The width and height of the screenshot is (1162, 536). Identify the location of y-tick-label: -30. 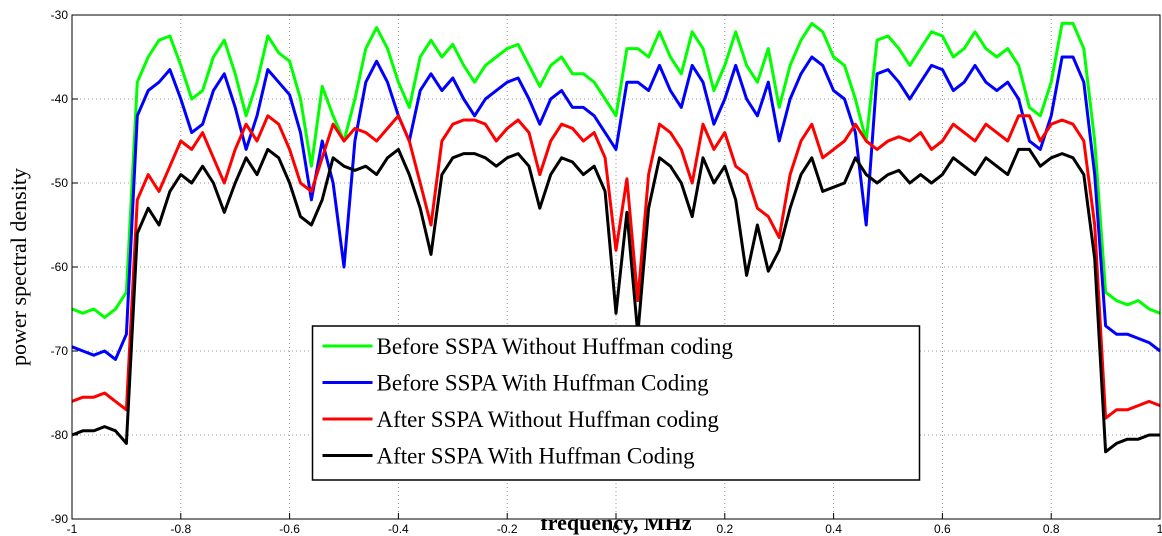
(60, 15).